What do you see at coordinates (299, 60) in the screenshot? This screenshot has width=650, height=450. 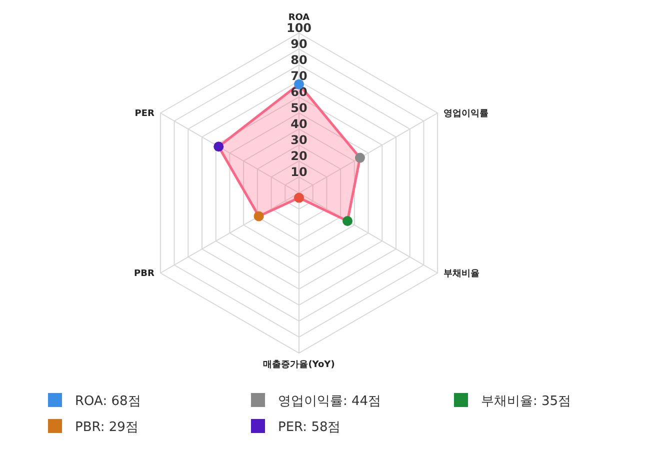 I see `y-tick-label: 80` at bounding box center [299, 60].